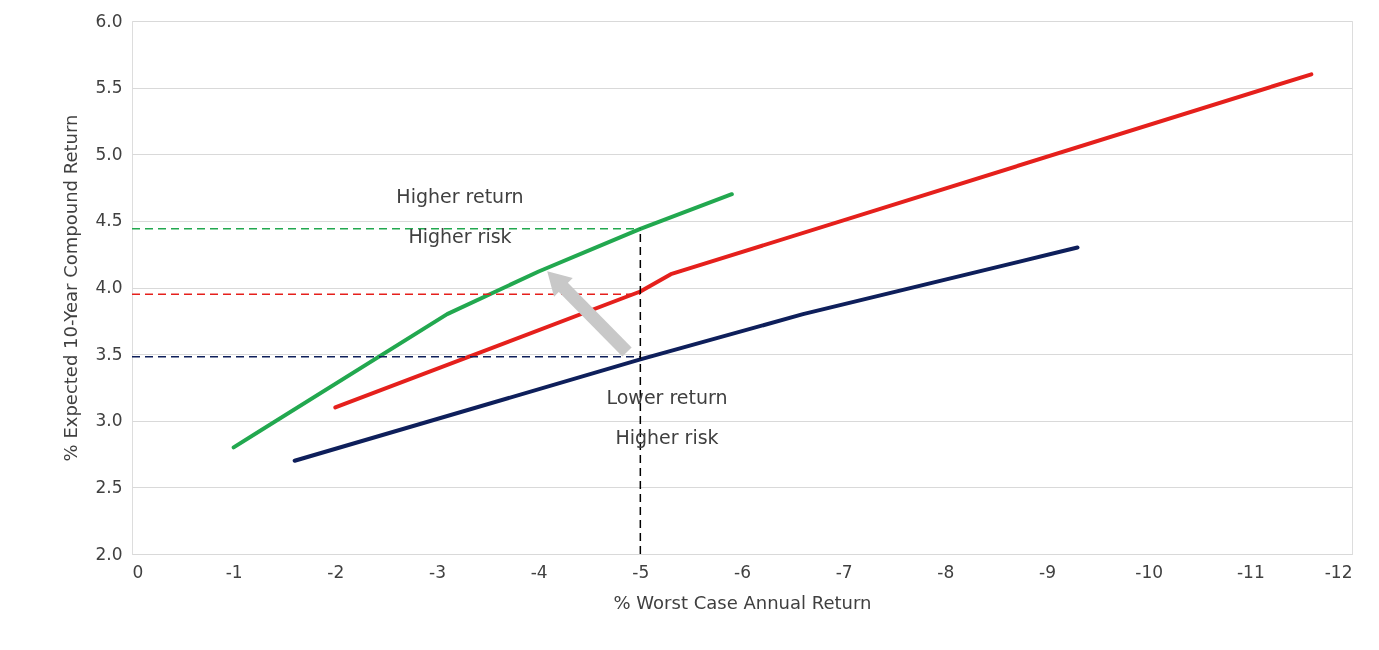 The image size is (1379, 650). Describe the element at coordinates (946, 571) in the screenshot. I see `x-tick-label: -8` at that location.